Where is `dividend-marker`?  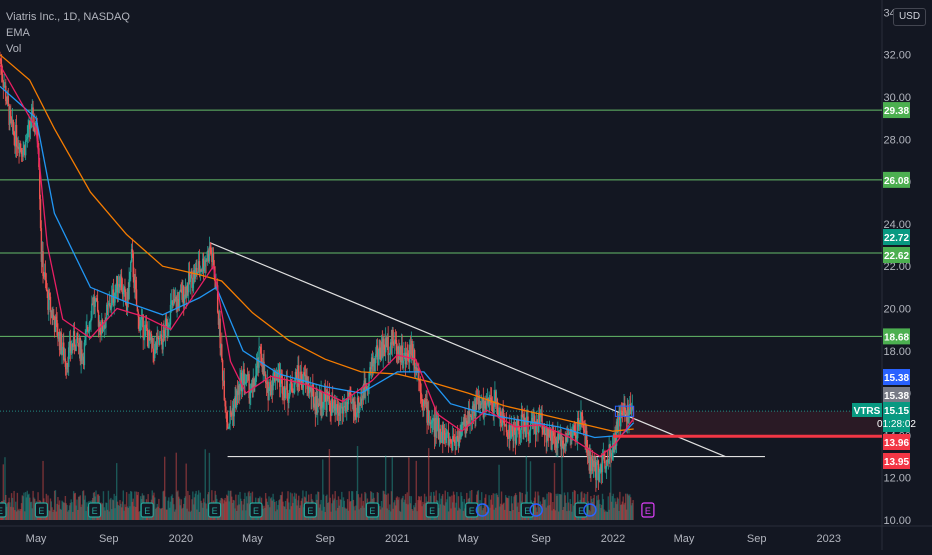 dividend-marker is located at coordinates (590, 510).